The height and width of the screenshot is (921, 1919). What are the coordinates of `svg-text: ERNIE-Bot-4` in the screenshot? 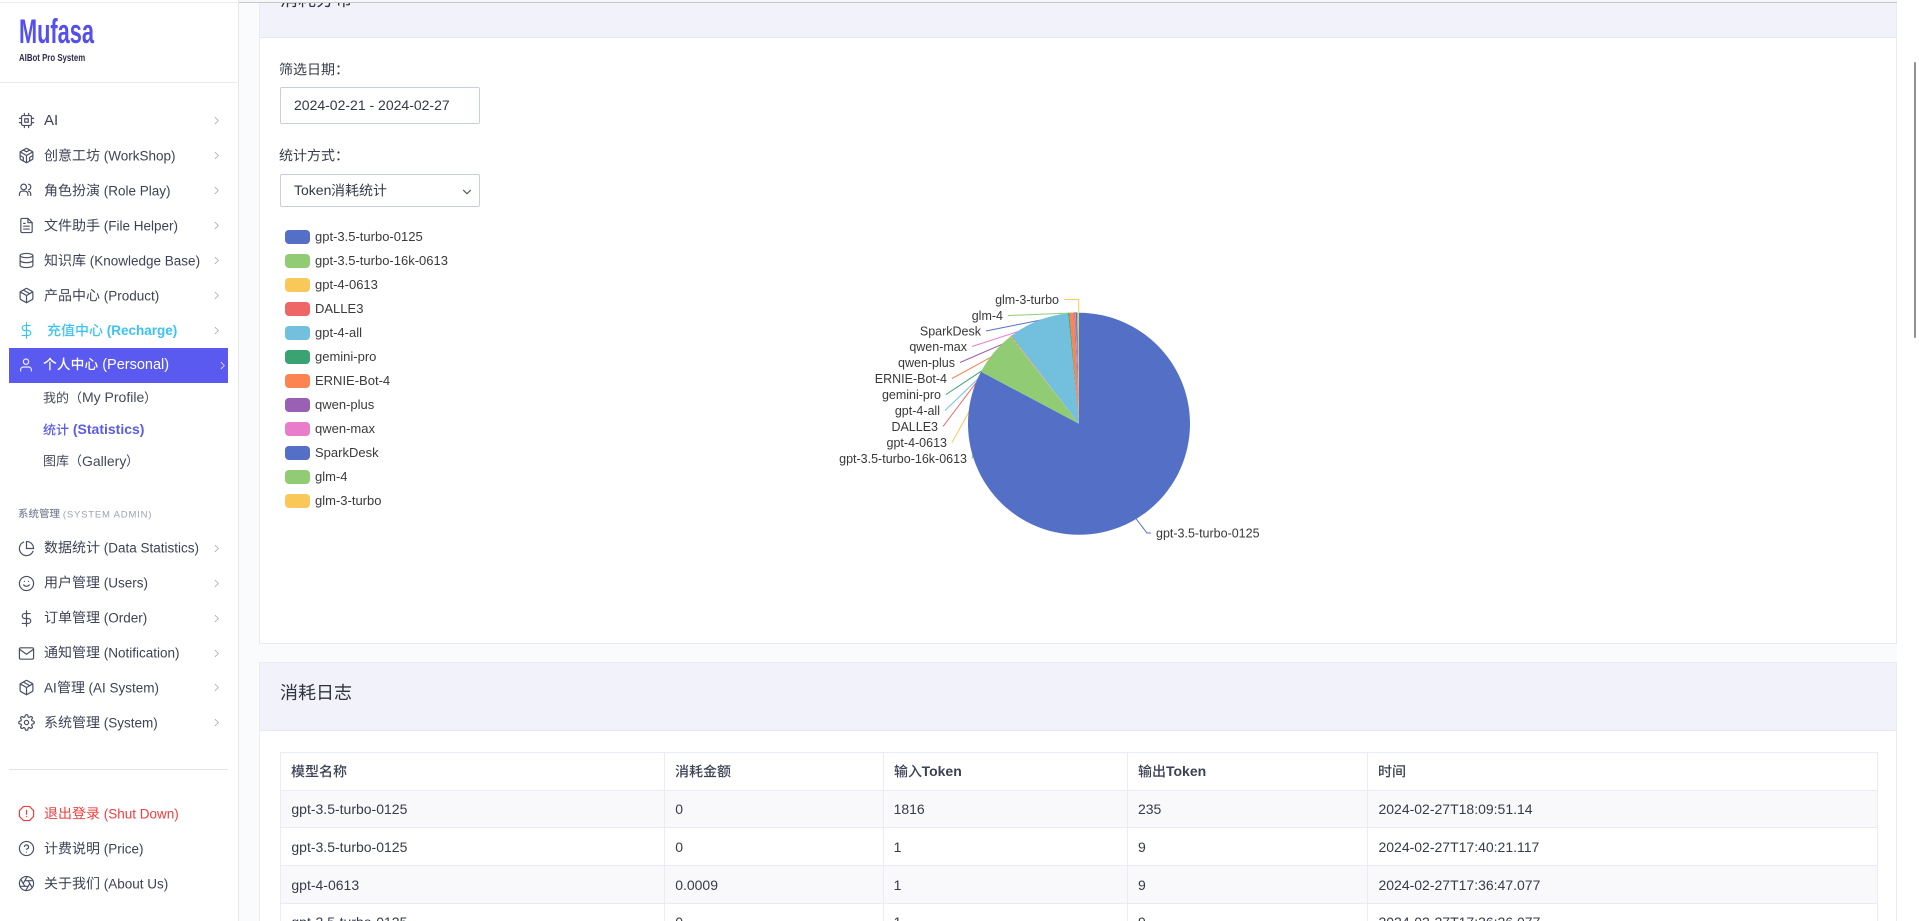 It's located at (911, 379).